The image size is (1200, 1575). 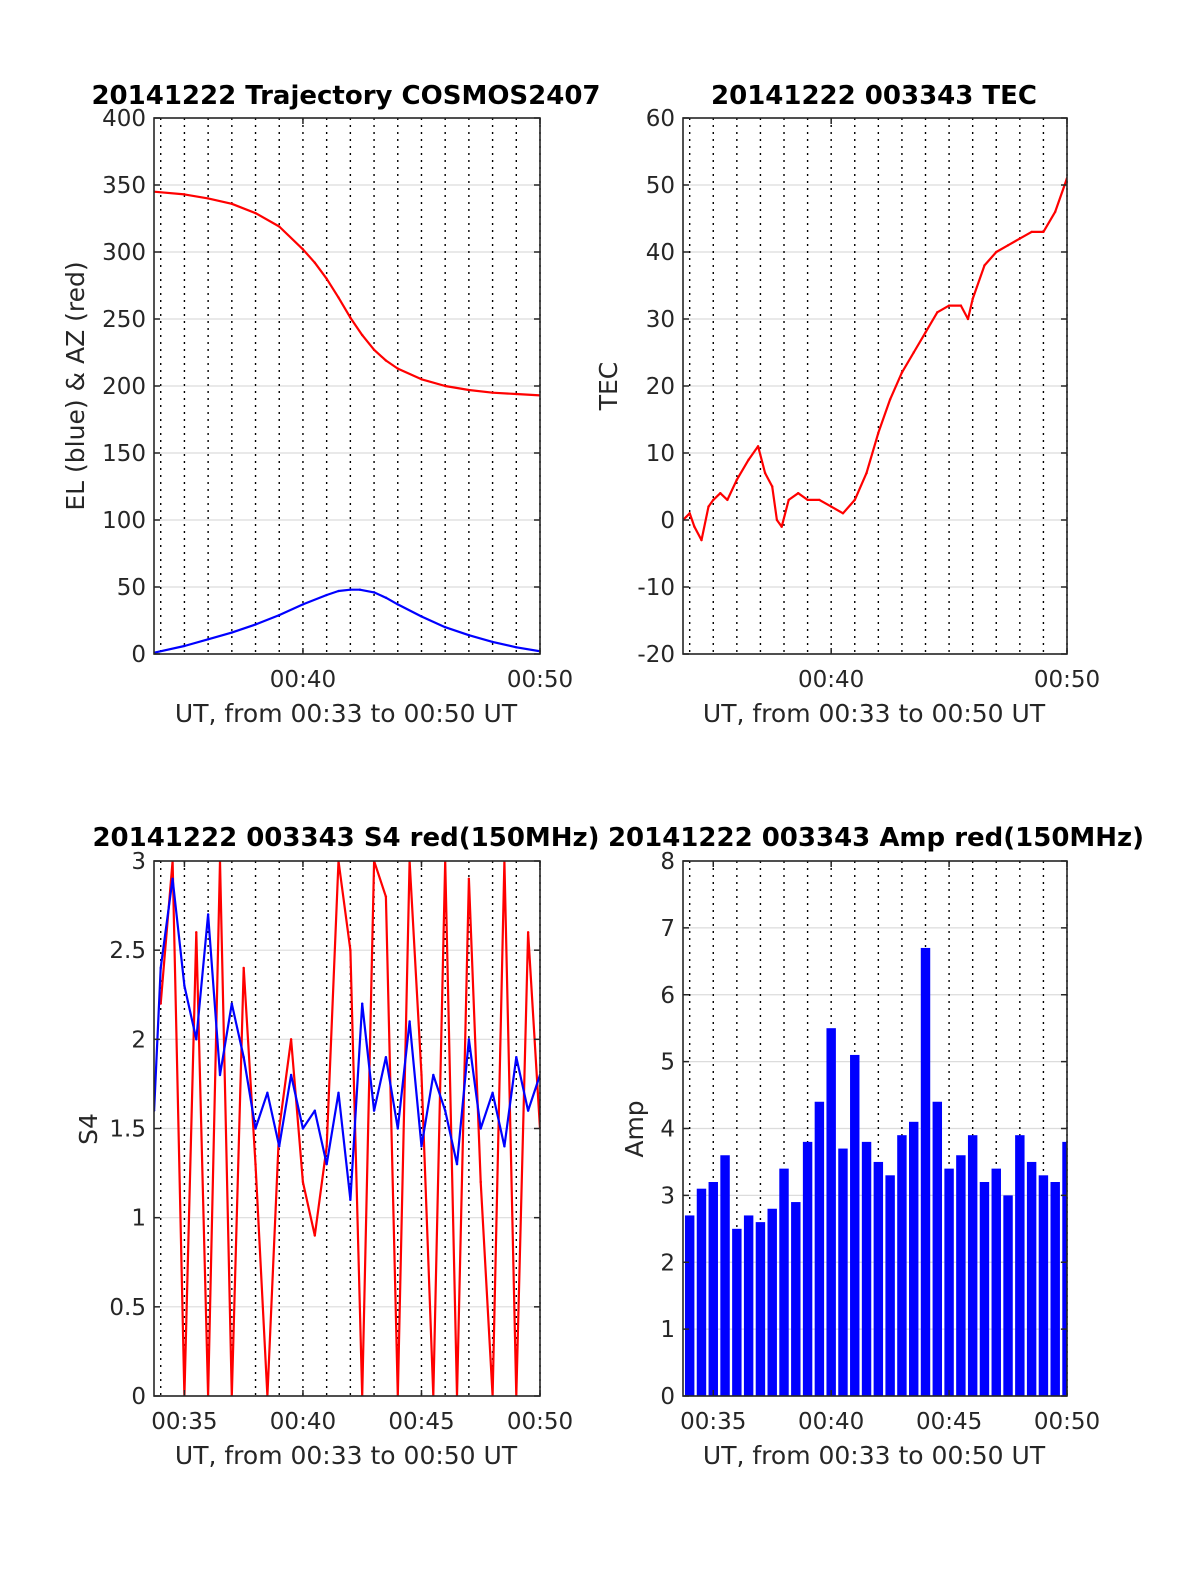 I want to click on tec-ytick-label: -20, so click(x=656, y=655).